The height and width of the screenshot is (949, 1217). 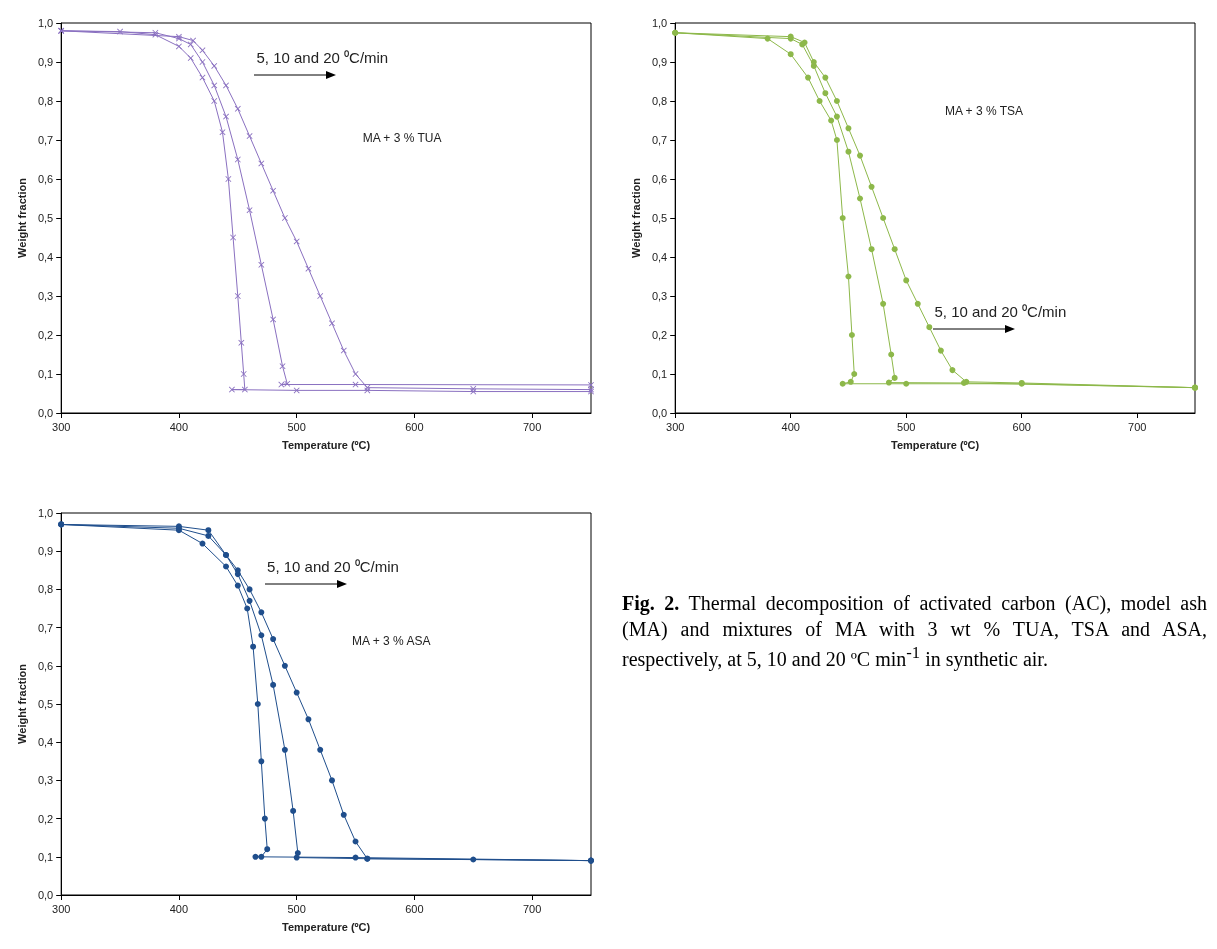 I want to click on annotation: MA + 3 % TSA, so click(x=984, y=110).